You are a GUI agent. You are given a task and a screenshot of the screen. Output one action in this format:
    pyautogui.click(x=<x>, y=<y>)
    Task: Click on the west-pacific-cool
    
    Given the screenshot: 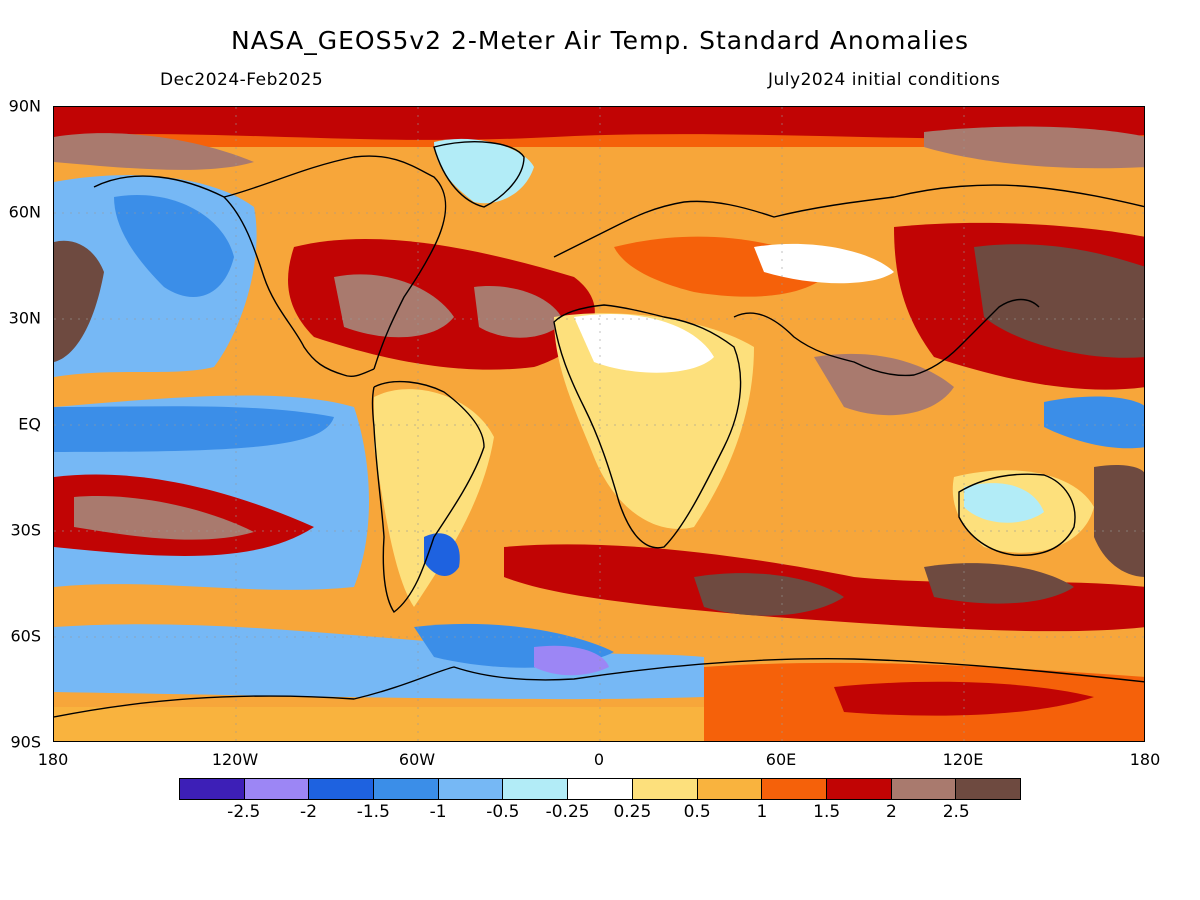 What is the action you would take?
    pyautogui.click(x=1094, y=422)
    